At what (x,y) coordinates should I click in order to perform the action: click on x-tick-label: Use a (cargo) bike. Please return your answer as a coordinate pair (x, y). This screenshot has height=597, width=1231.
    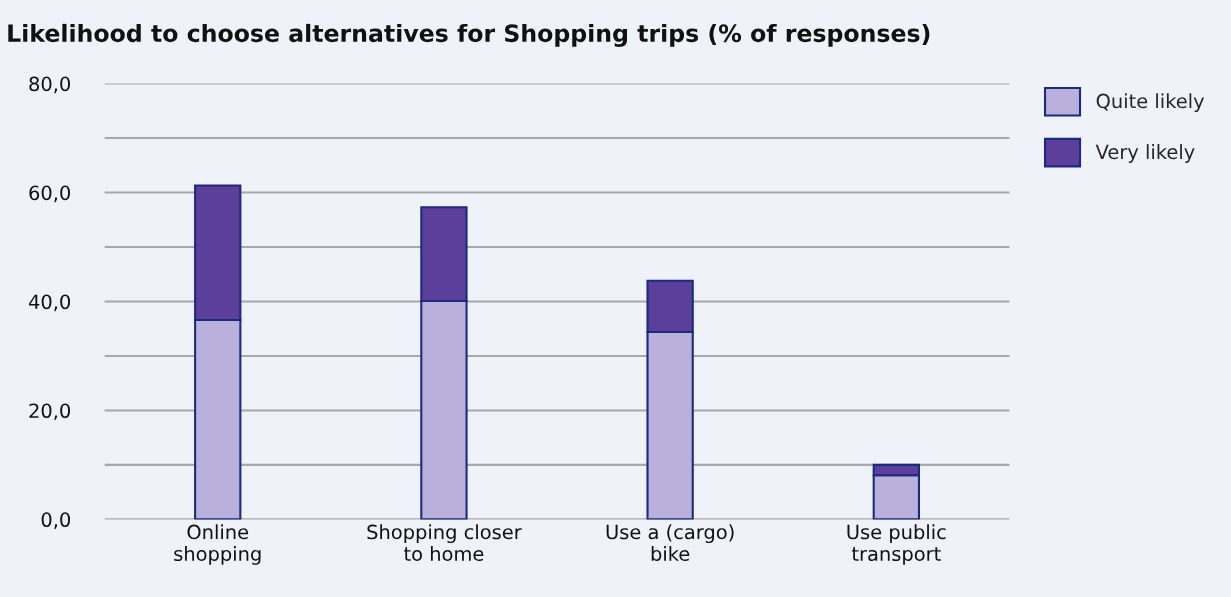
    Looking at the image, I should click on (670, 543).